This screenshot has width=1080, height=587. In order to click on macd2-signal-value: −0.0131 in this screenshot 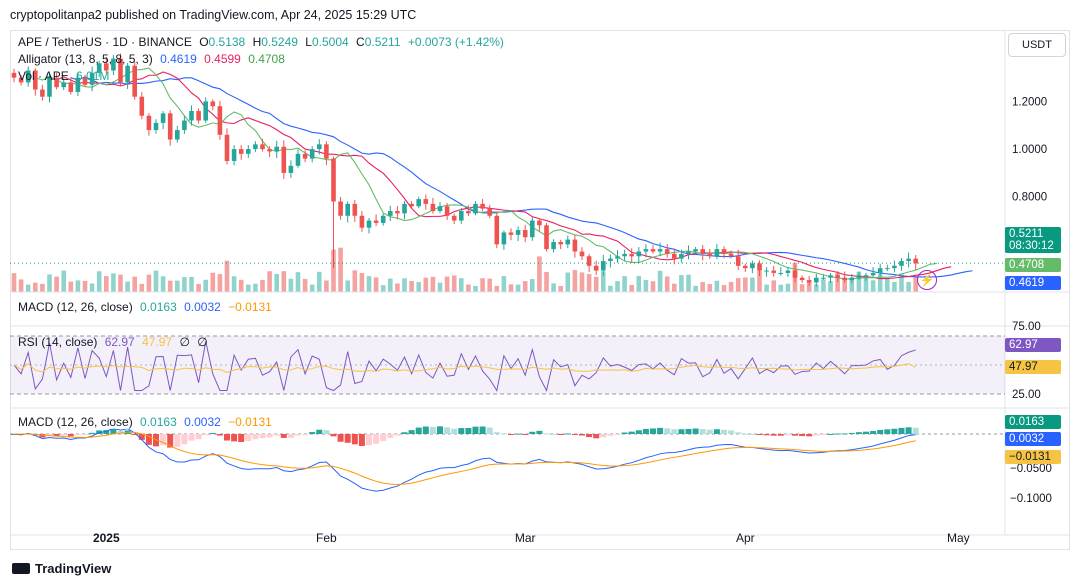, I will do `click(250, 422)`.